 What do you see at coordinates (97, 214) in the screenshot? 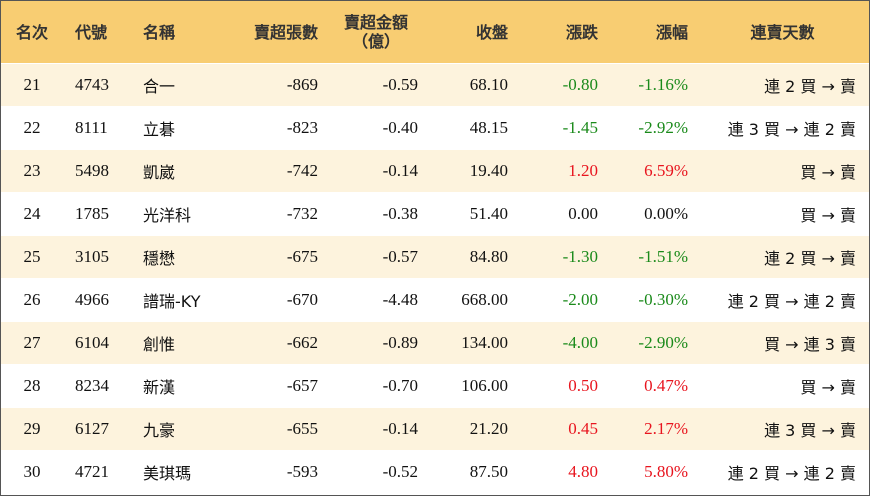
I see `code-cell: 1785` at bounding box center [97, 214].